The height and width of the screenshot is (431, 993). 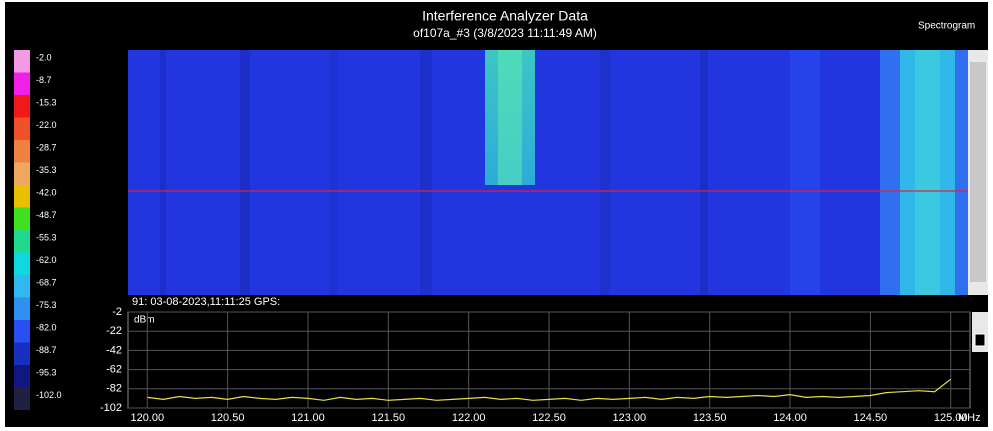 What do you see at coordinates (44, 57) in the screenshot?
I see `color-scale-label: -2.0` at bounding box center [44, 57].